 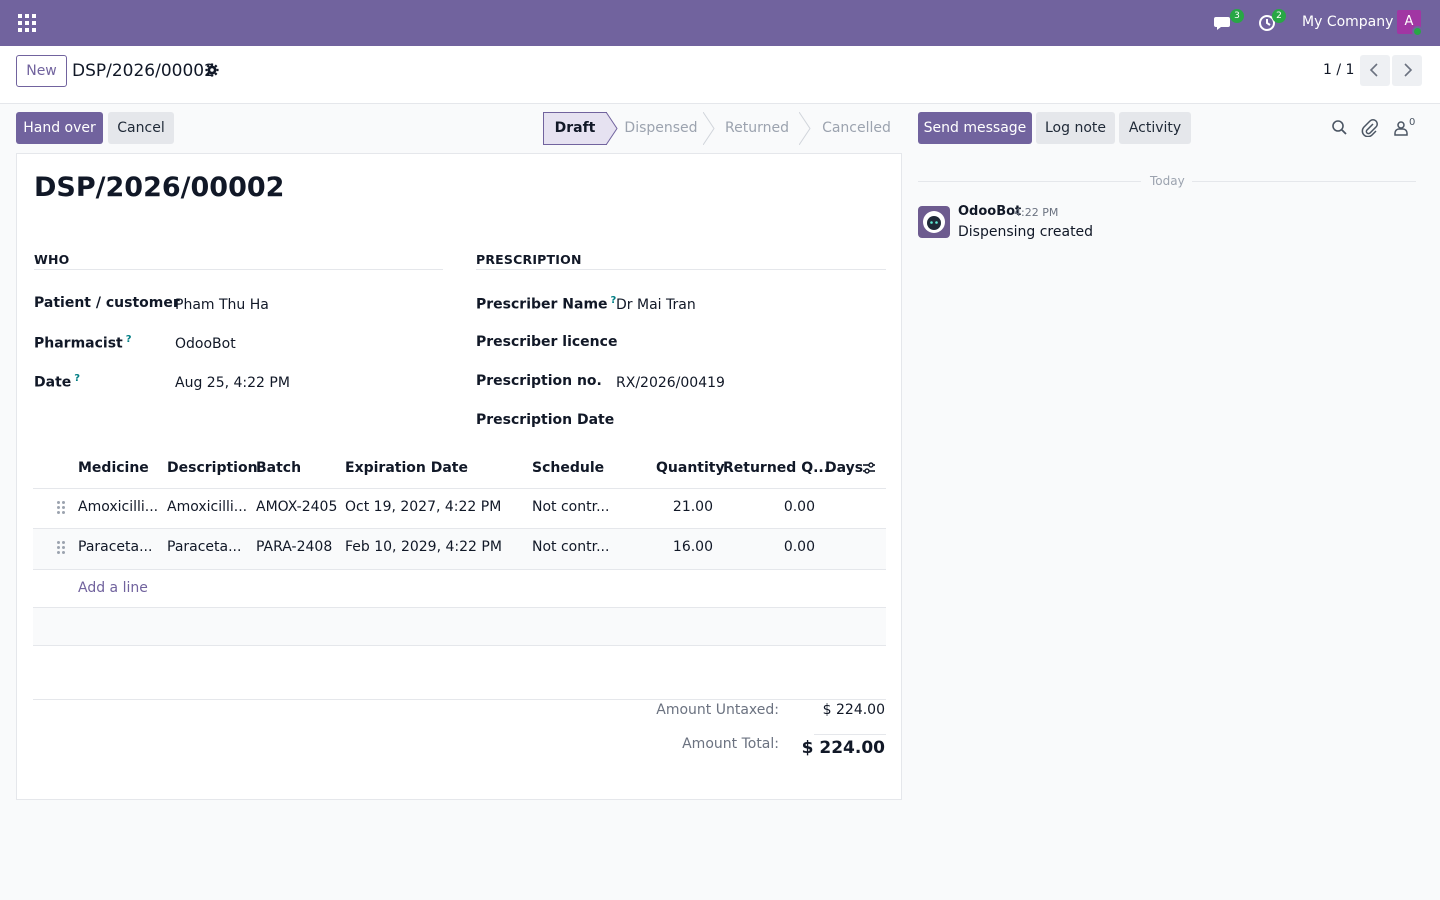 I want to click on presence-status-icon, so click(x=1417, y=31).